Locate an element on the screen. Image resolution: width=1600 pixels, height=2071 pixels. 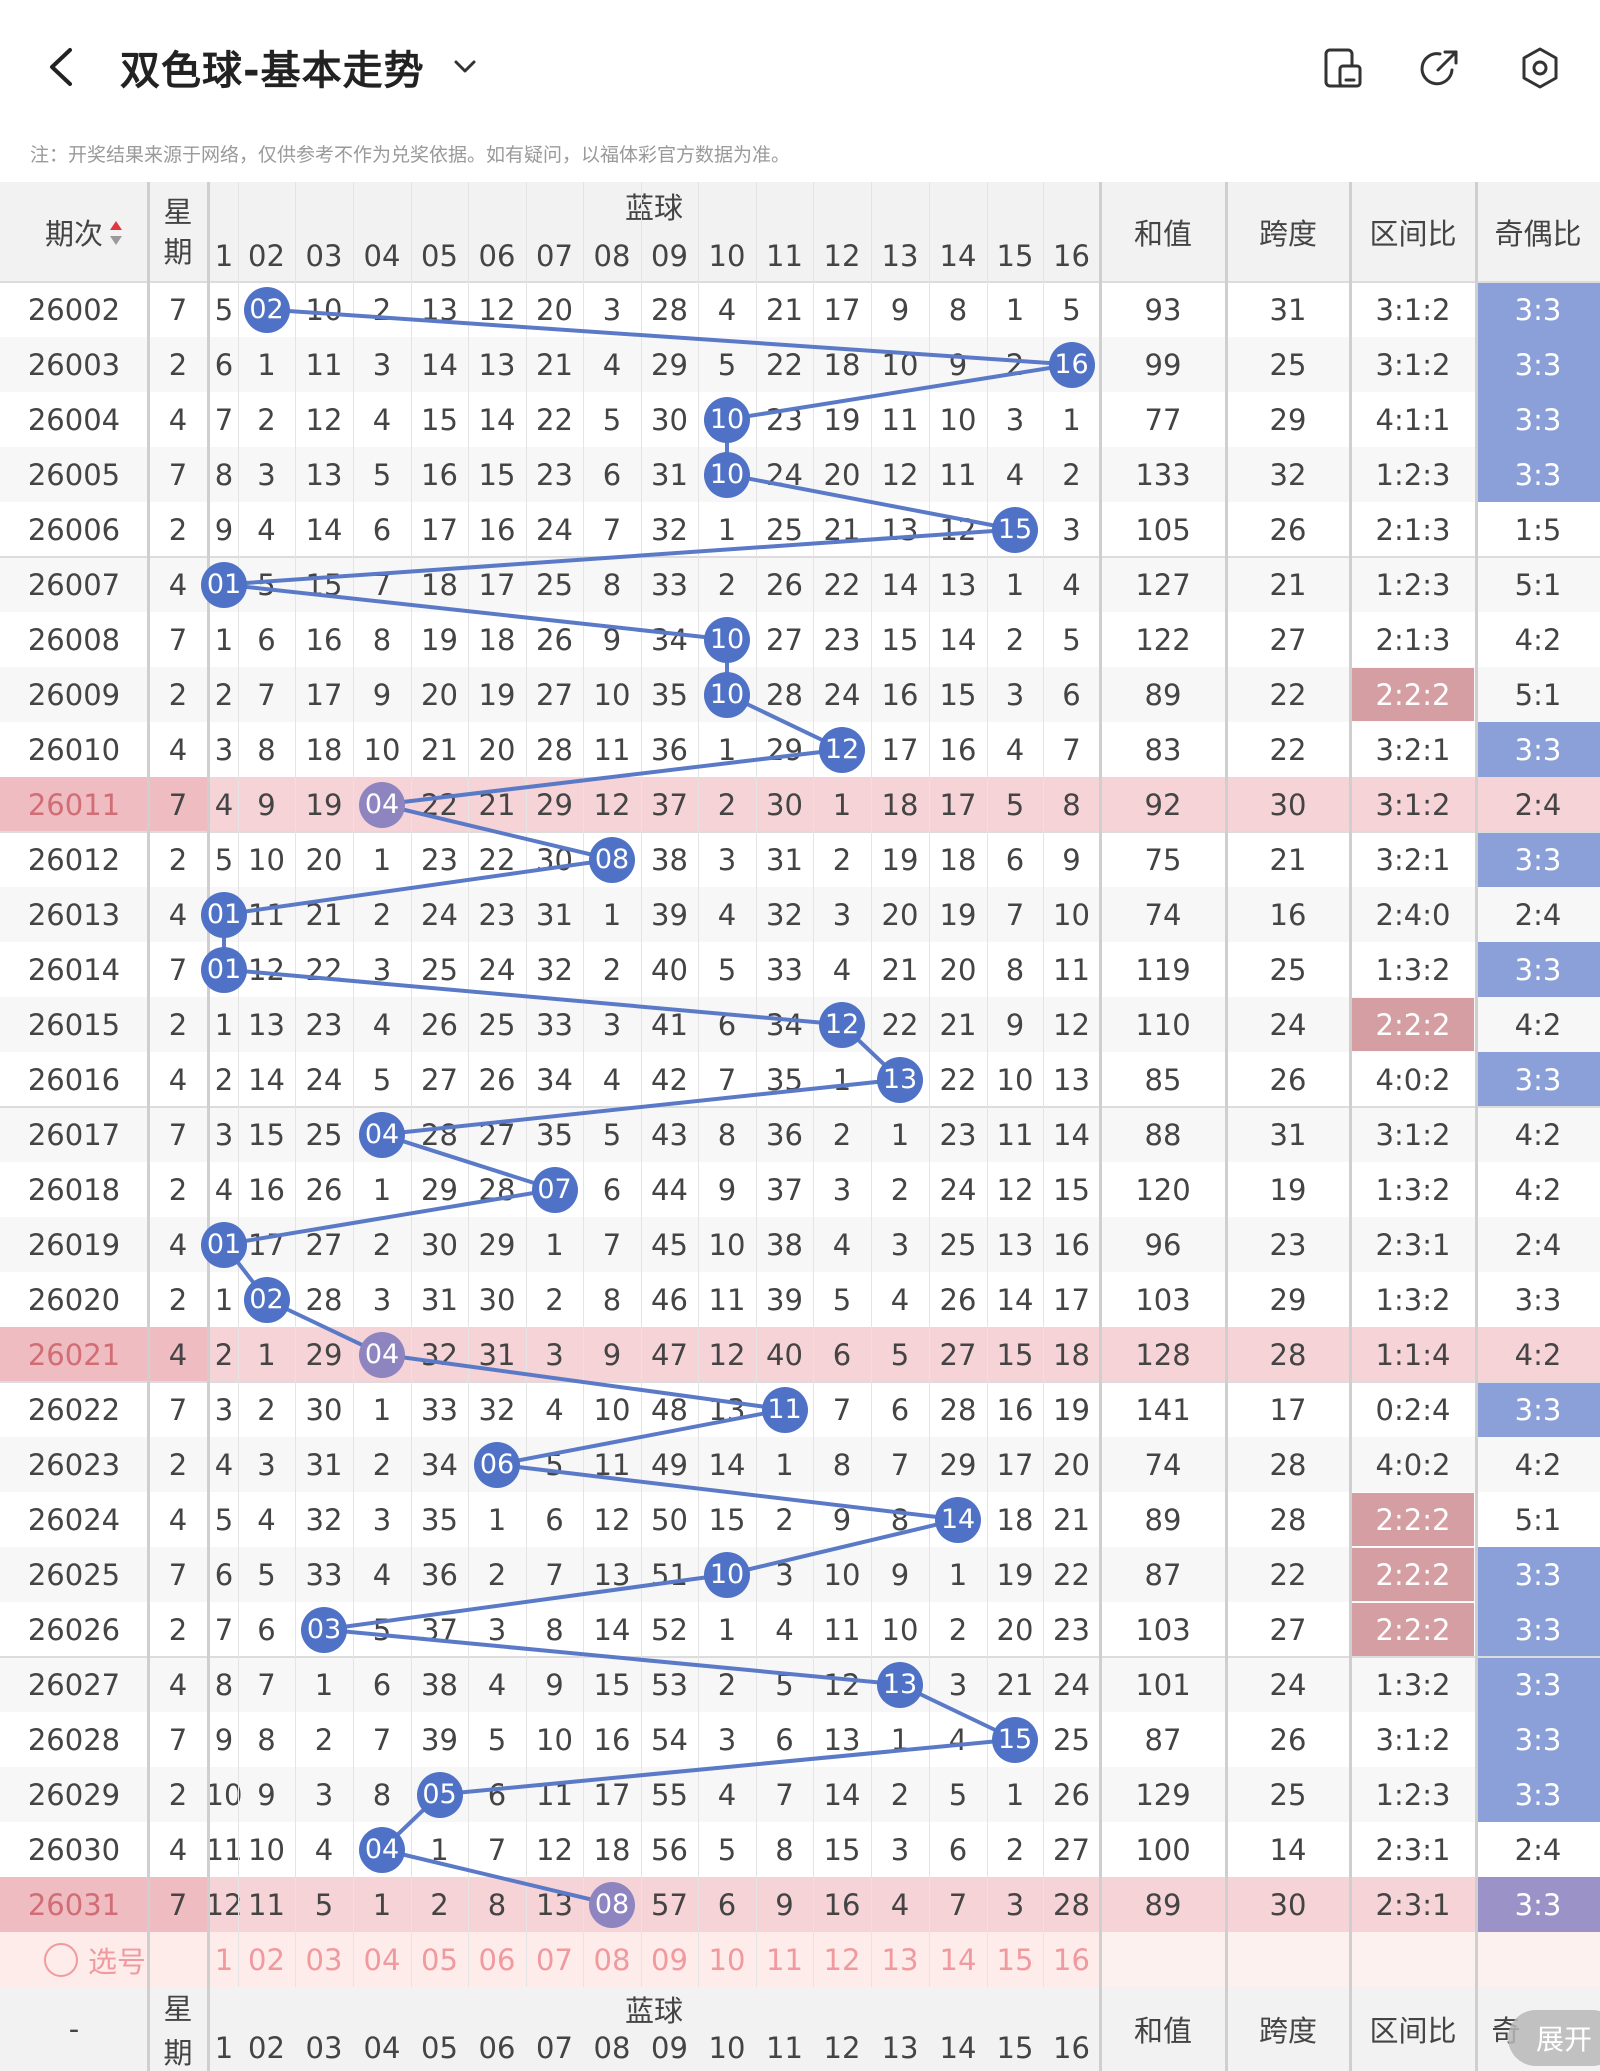
sum-cell: 74 is located at coordinates (1163, 914).